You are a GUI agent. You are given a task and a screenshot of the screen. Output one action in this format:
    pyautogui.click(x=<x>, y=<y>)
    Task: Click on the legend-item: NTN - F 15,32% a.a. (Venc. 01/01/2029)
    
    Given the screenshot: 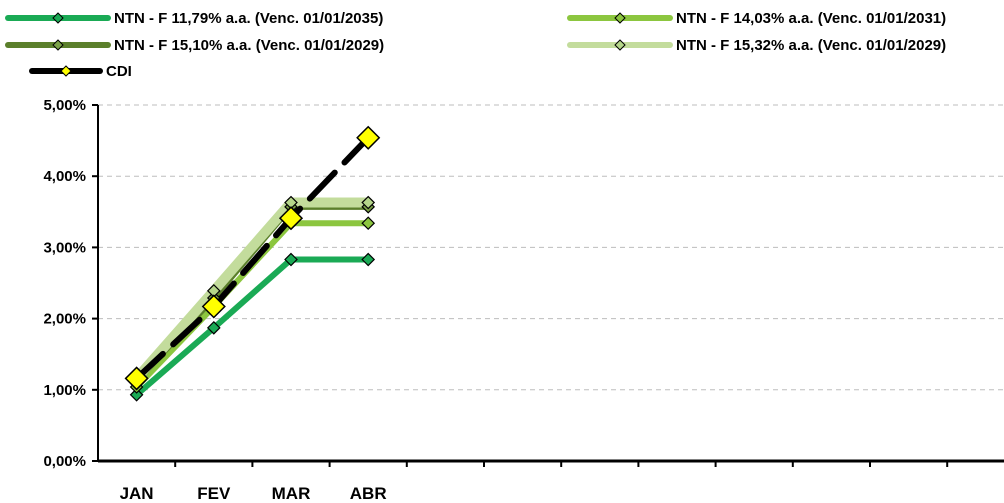 What is the action you would take?
    pyautogui.click(x=756, y=45)
    